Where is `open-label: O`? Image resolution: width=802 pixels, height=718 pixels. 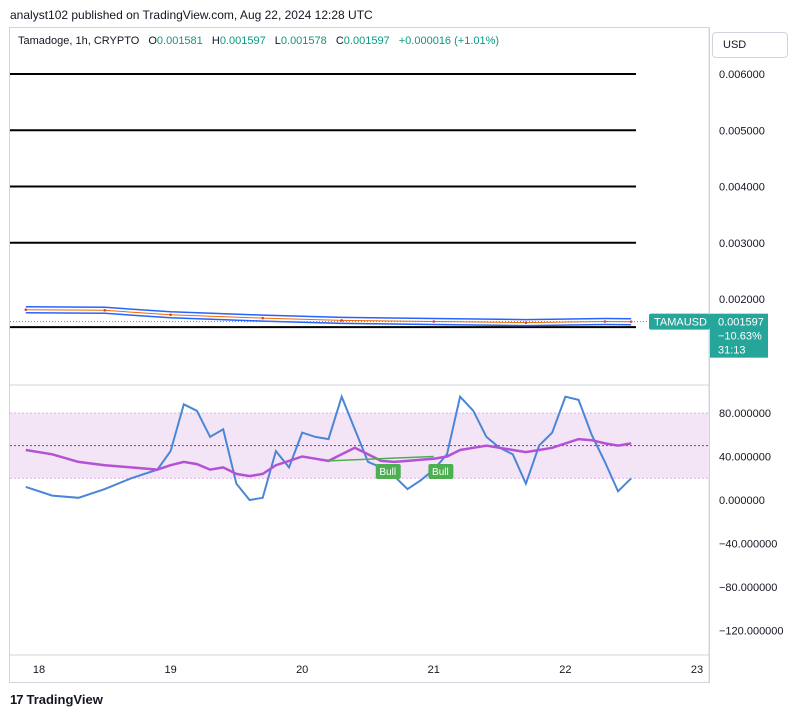 open-label: O is located at coordinates (152, 41).